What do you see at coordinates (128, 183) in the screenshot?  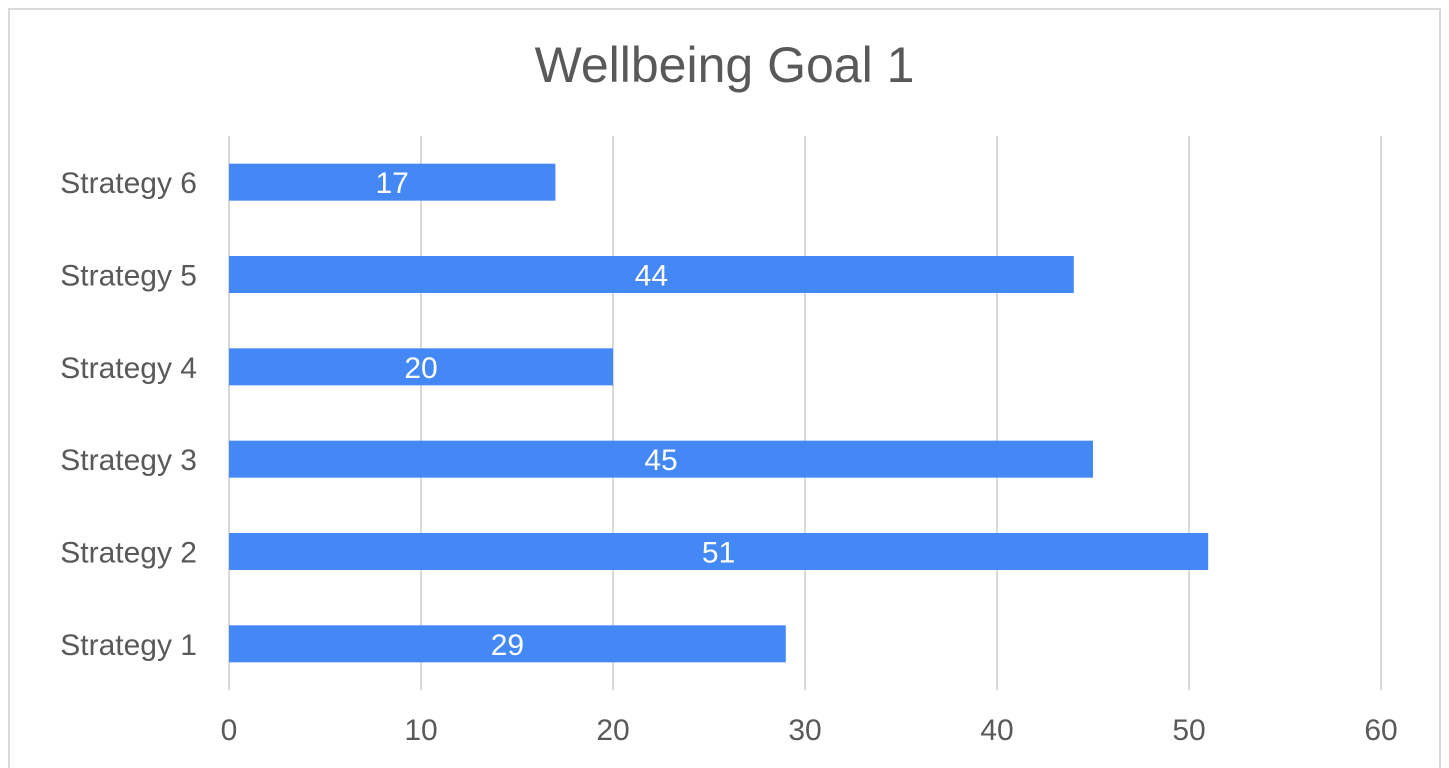 I see `category-label: Strategy 6` at bounding box center [128, 183].